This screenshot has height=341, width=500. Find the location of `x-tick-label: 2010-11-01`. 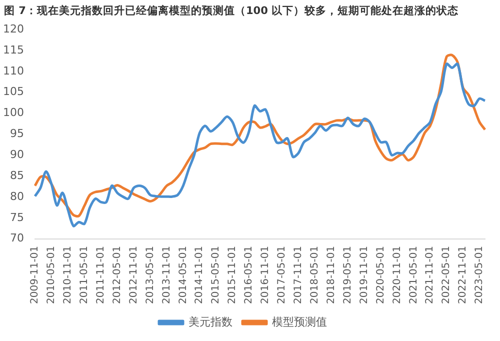

x-tick-label: 2010-11-01 is located at coordinates (68, 275).